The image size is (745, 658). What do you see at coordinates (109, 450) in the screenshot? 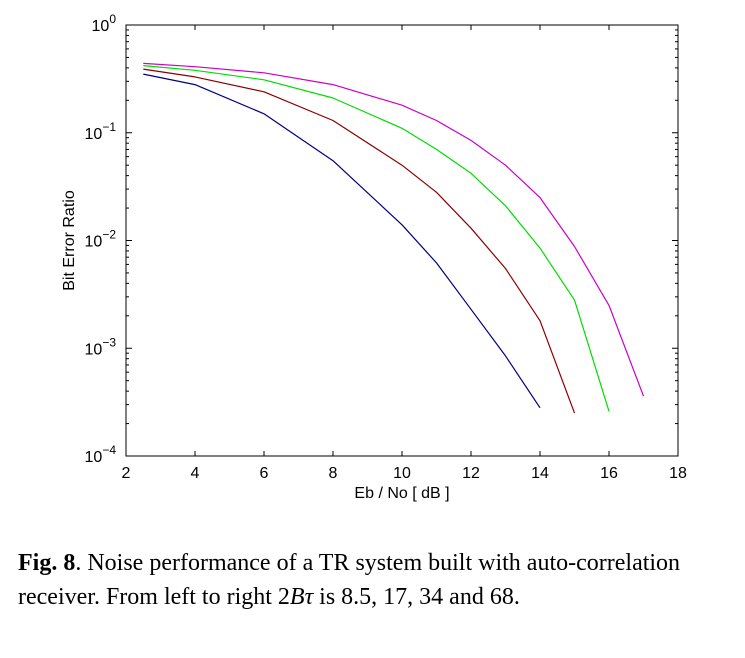
I see `y-tick-exponent: −4` at bounding box center [109, 450].